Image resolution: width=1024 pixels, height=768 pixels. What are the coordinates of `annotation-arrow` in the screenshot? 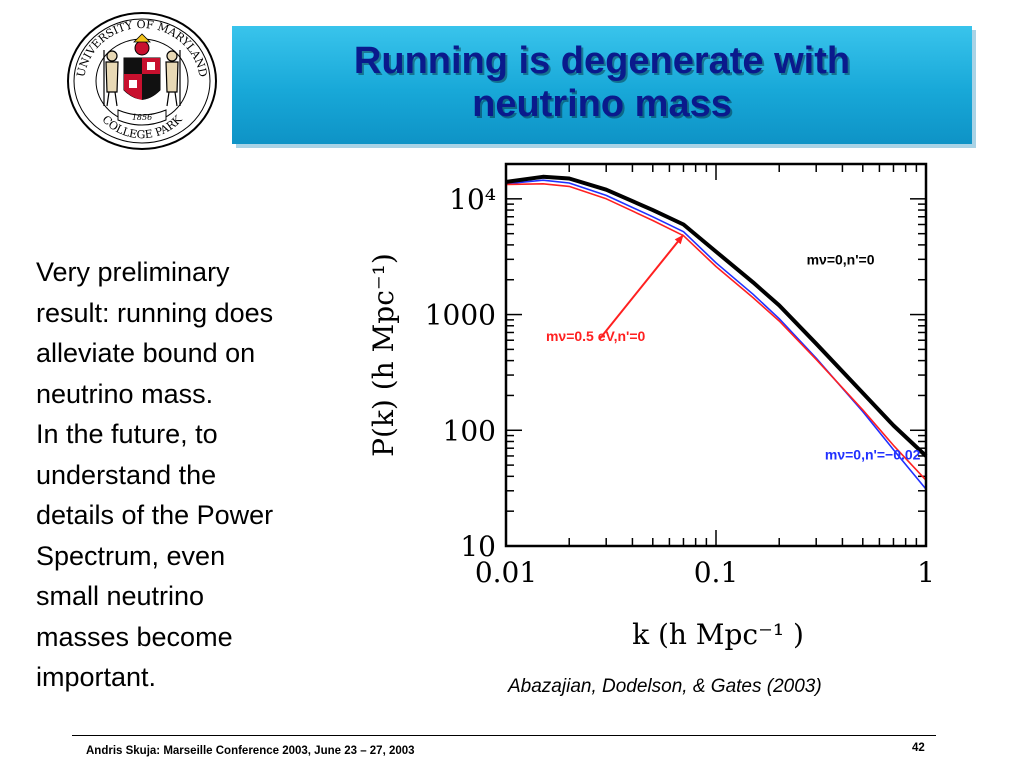 It's located at (642, 287).